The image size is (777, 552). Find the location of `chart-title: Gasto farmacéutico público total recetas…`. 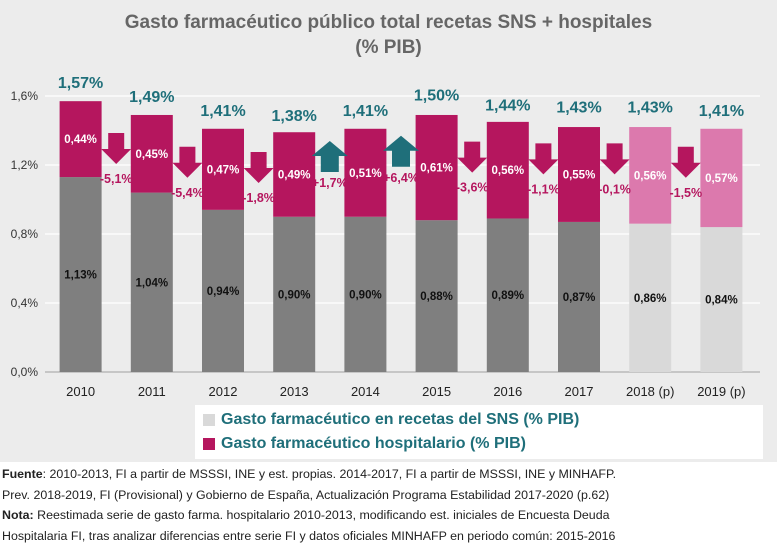

chart-title: Gasto farmacéutico público total recetas… is located at coordinates (388, 22).